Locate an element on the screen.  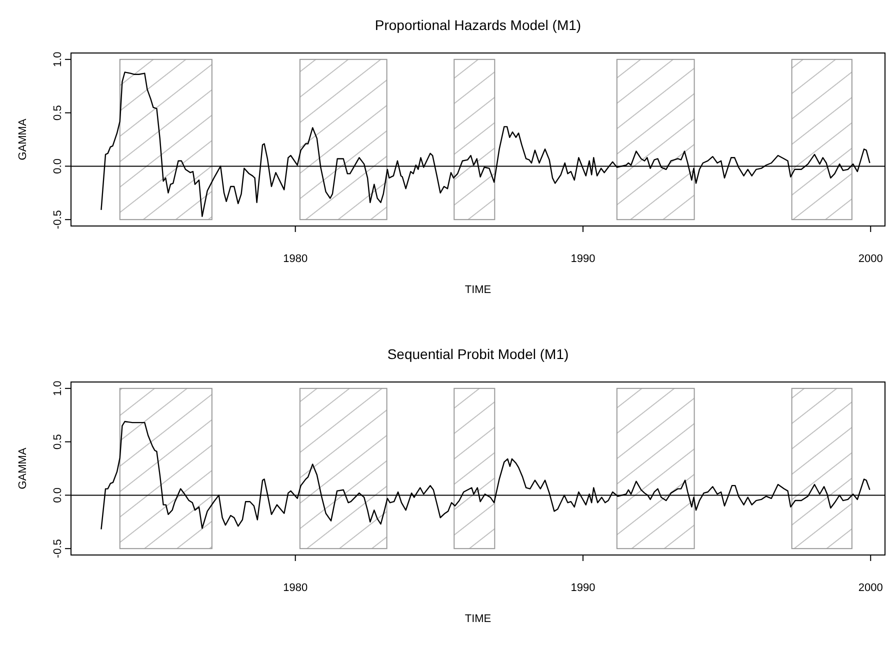
chart-title: Proportional Hazards Model (M1) is located at coordinates (478, 25).